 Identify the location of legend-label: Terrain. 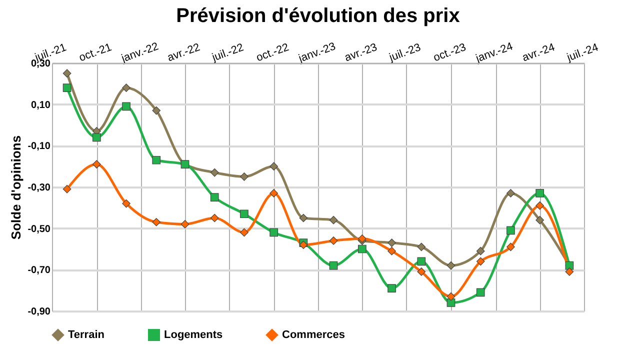
(86, 335).